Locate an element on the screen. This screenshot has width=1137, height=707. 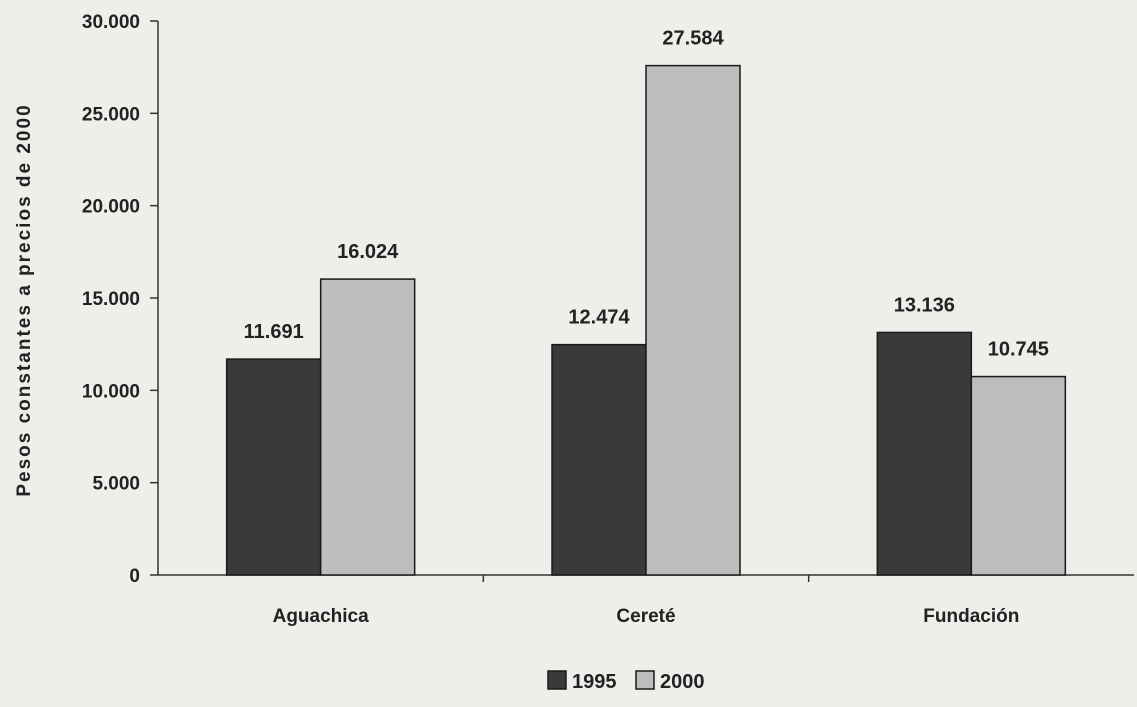
y-tick-label: 10.000 is located at coordinates (111, 391).